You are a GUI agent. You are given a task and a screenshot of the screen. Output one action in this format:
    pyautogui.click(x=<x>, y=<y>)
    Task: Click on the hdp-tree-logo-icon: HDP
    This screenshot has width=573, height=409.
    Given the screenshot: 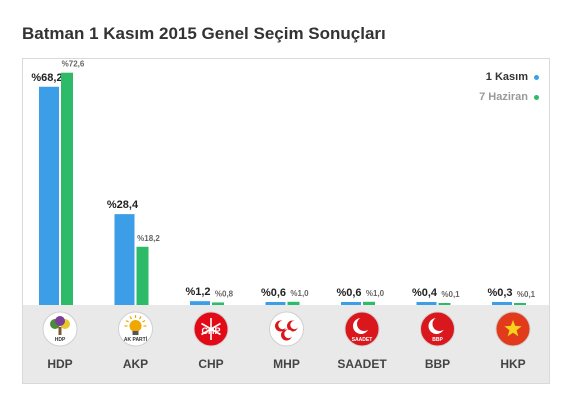 What is the action you would take?
    pyautogui.click(x=60, y=329)
    